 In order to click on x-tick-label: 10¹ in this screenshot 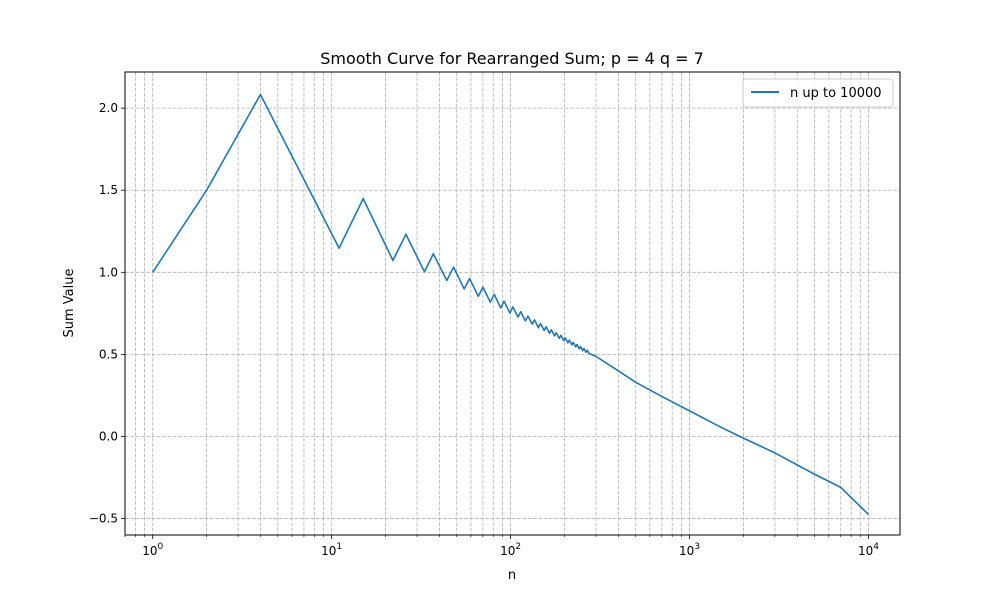, I will do `click(331, 550)`.